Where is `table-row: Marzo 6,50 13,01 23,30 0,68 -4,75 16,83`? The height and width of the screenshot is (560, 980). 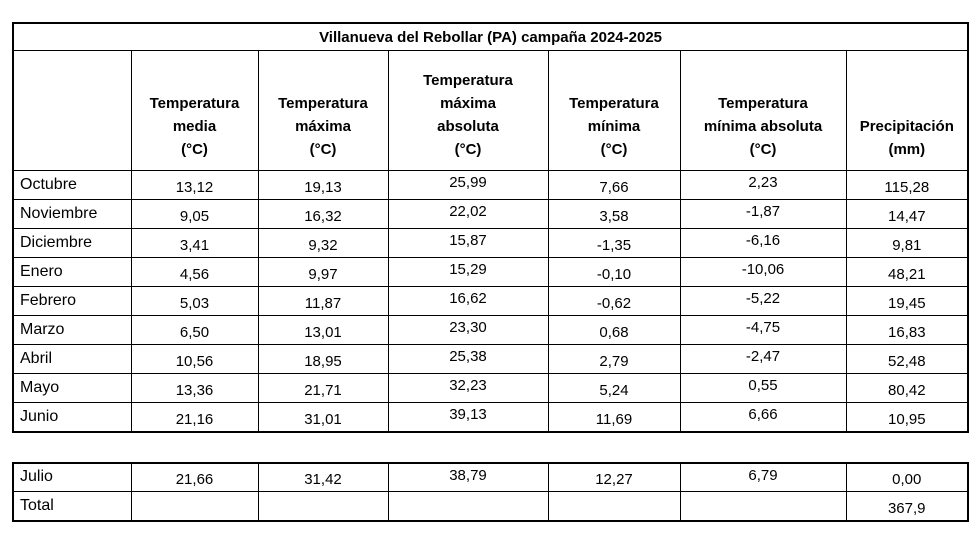
table-row: Marzo 6,50 13,01 23,30 0,68 -4,75 16,83 is located at coordinates (490, 330).